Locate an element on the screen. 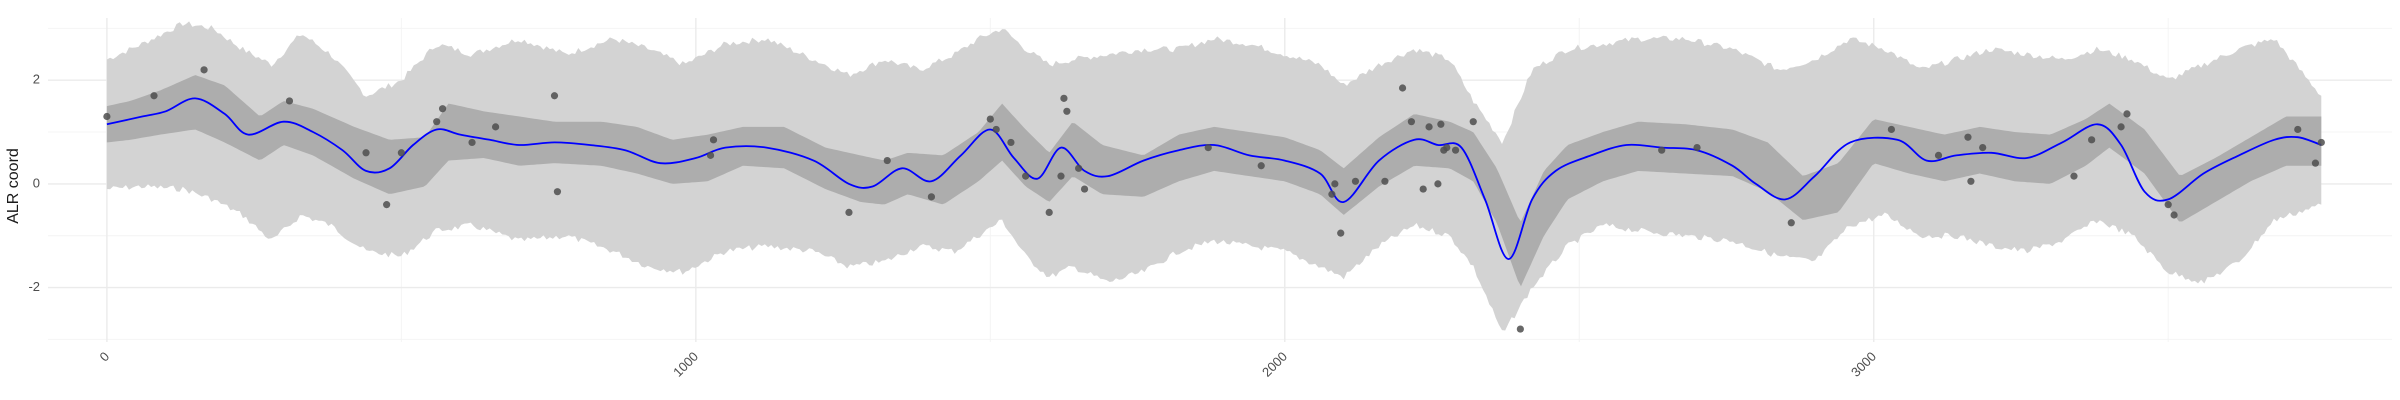 Image resolution: width=2400 pixels, height=400 pixels. y-axis-title: ALR coord is located at coordinates (13, 186).